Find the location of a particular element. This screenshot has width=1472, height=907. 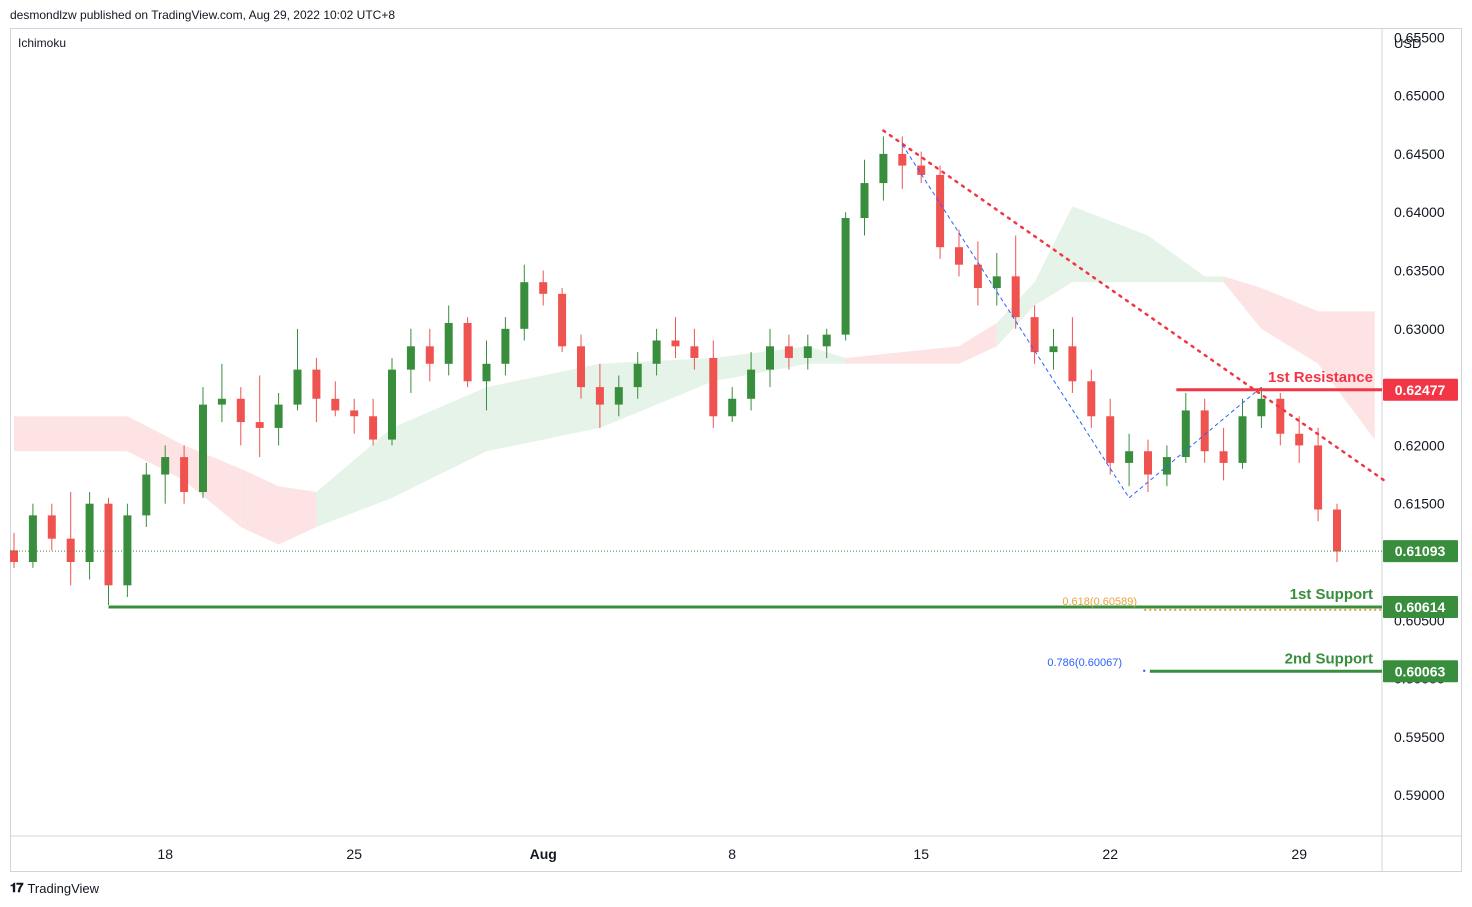

footer-brand-text: TradingView is located at coordinates (63, 888).